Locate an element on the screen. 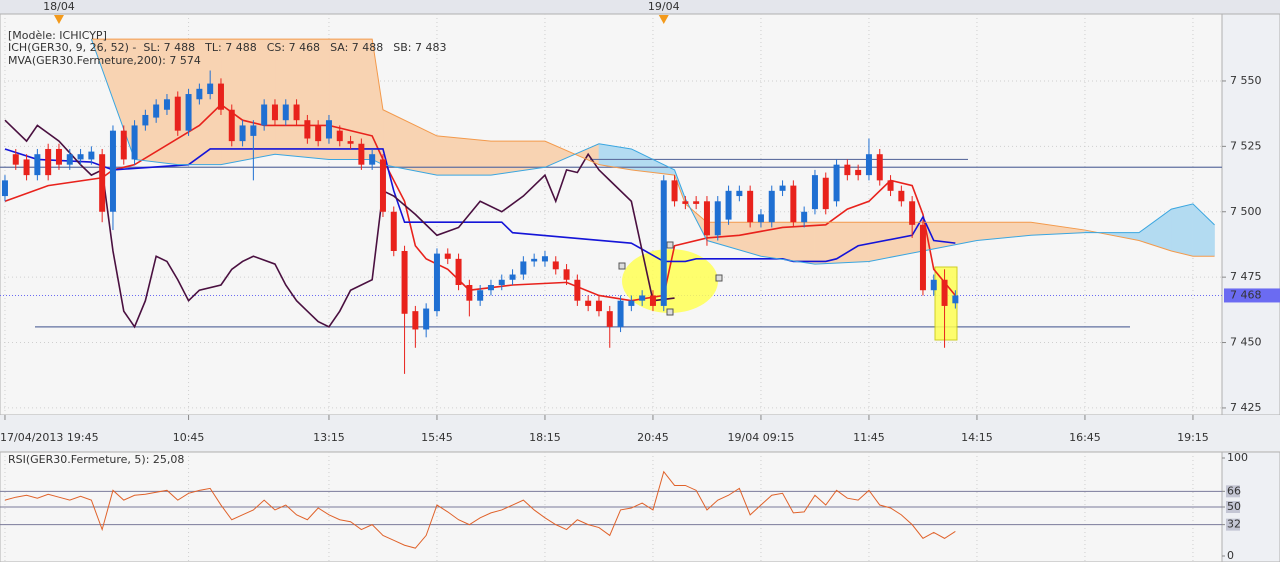 This screenshot has width=1280, height=562. x-tick-label: 15:45 is located at coordinates (437, 437).